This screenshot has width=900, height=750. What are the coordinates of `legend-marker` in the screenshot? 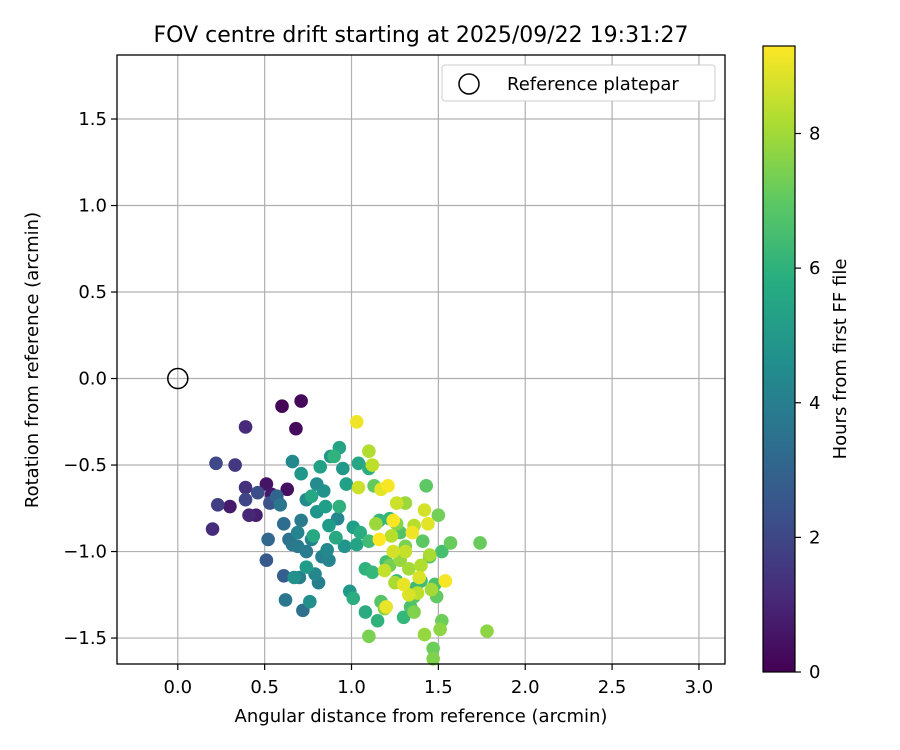 It's located at (469, 84).